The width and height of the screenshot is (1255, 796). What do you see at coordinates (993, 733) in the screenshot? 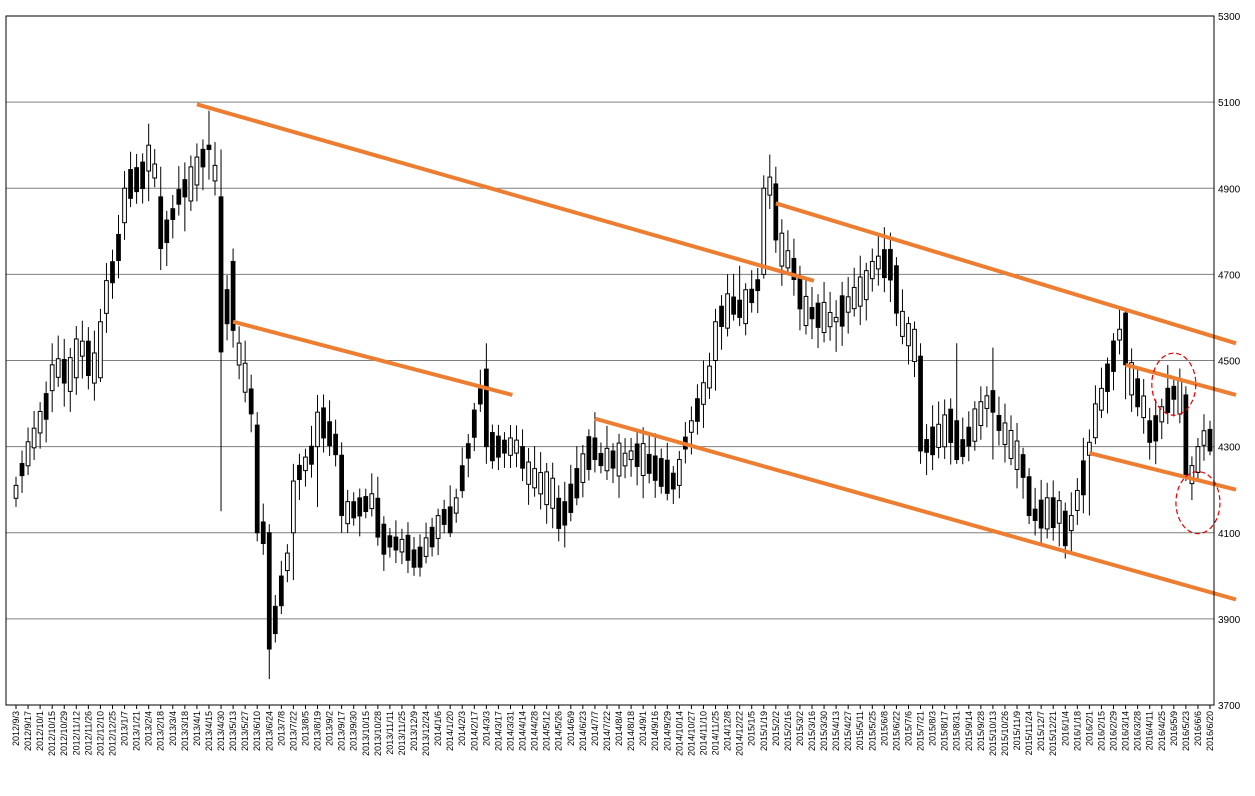
I see `x-tick-label: 2015/10/13` at bounding box center [993, 733].